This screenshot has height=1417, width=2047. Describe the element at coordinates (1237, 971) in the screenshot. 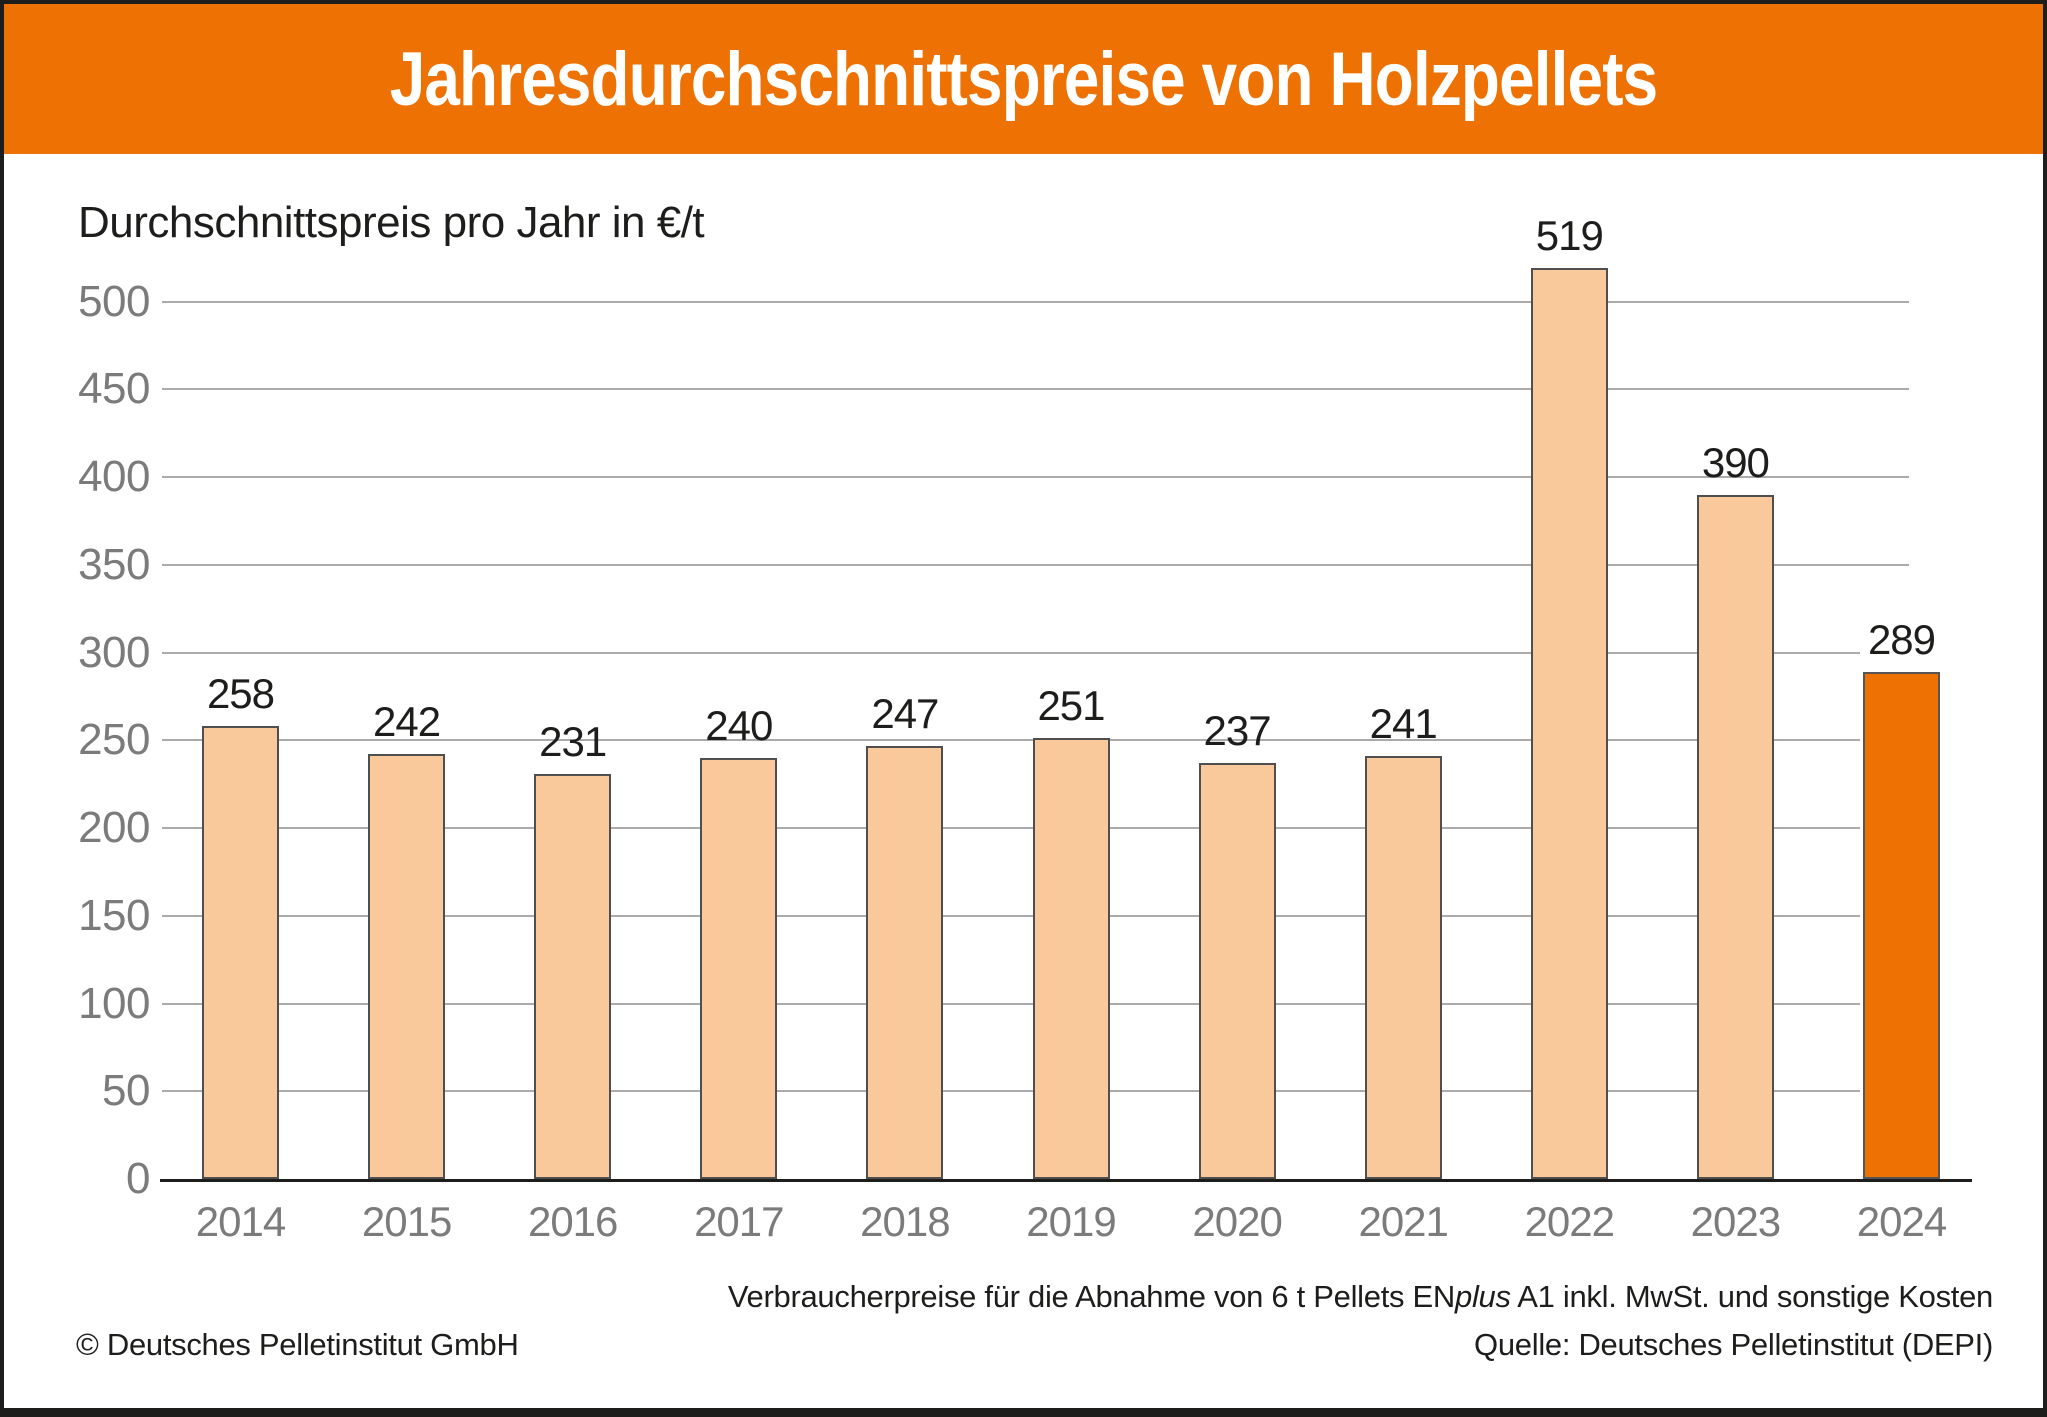

I see `bar-2020` at that location.